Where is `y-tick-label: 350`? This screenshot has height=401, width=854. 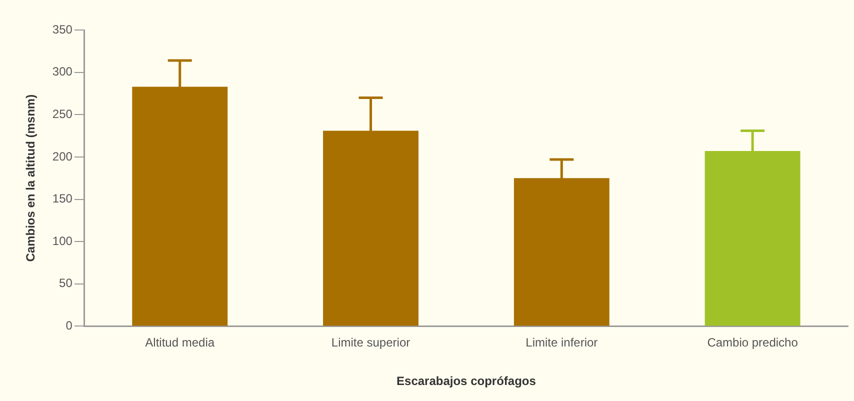 y-tick-label: 350 is located at coordinates (62, 29).